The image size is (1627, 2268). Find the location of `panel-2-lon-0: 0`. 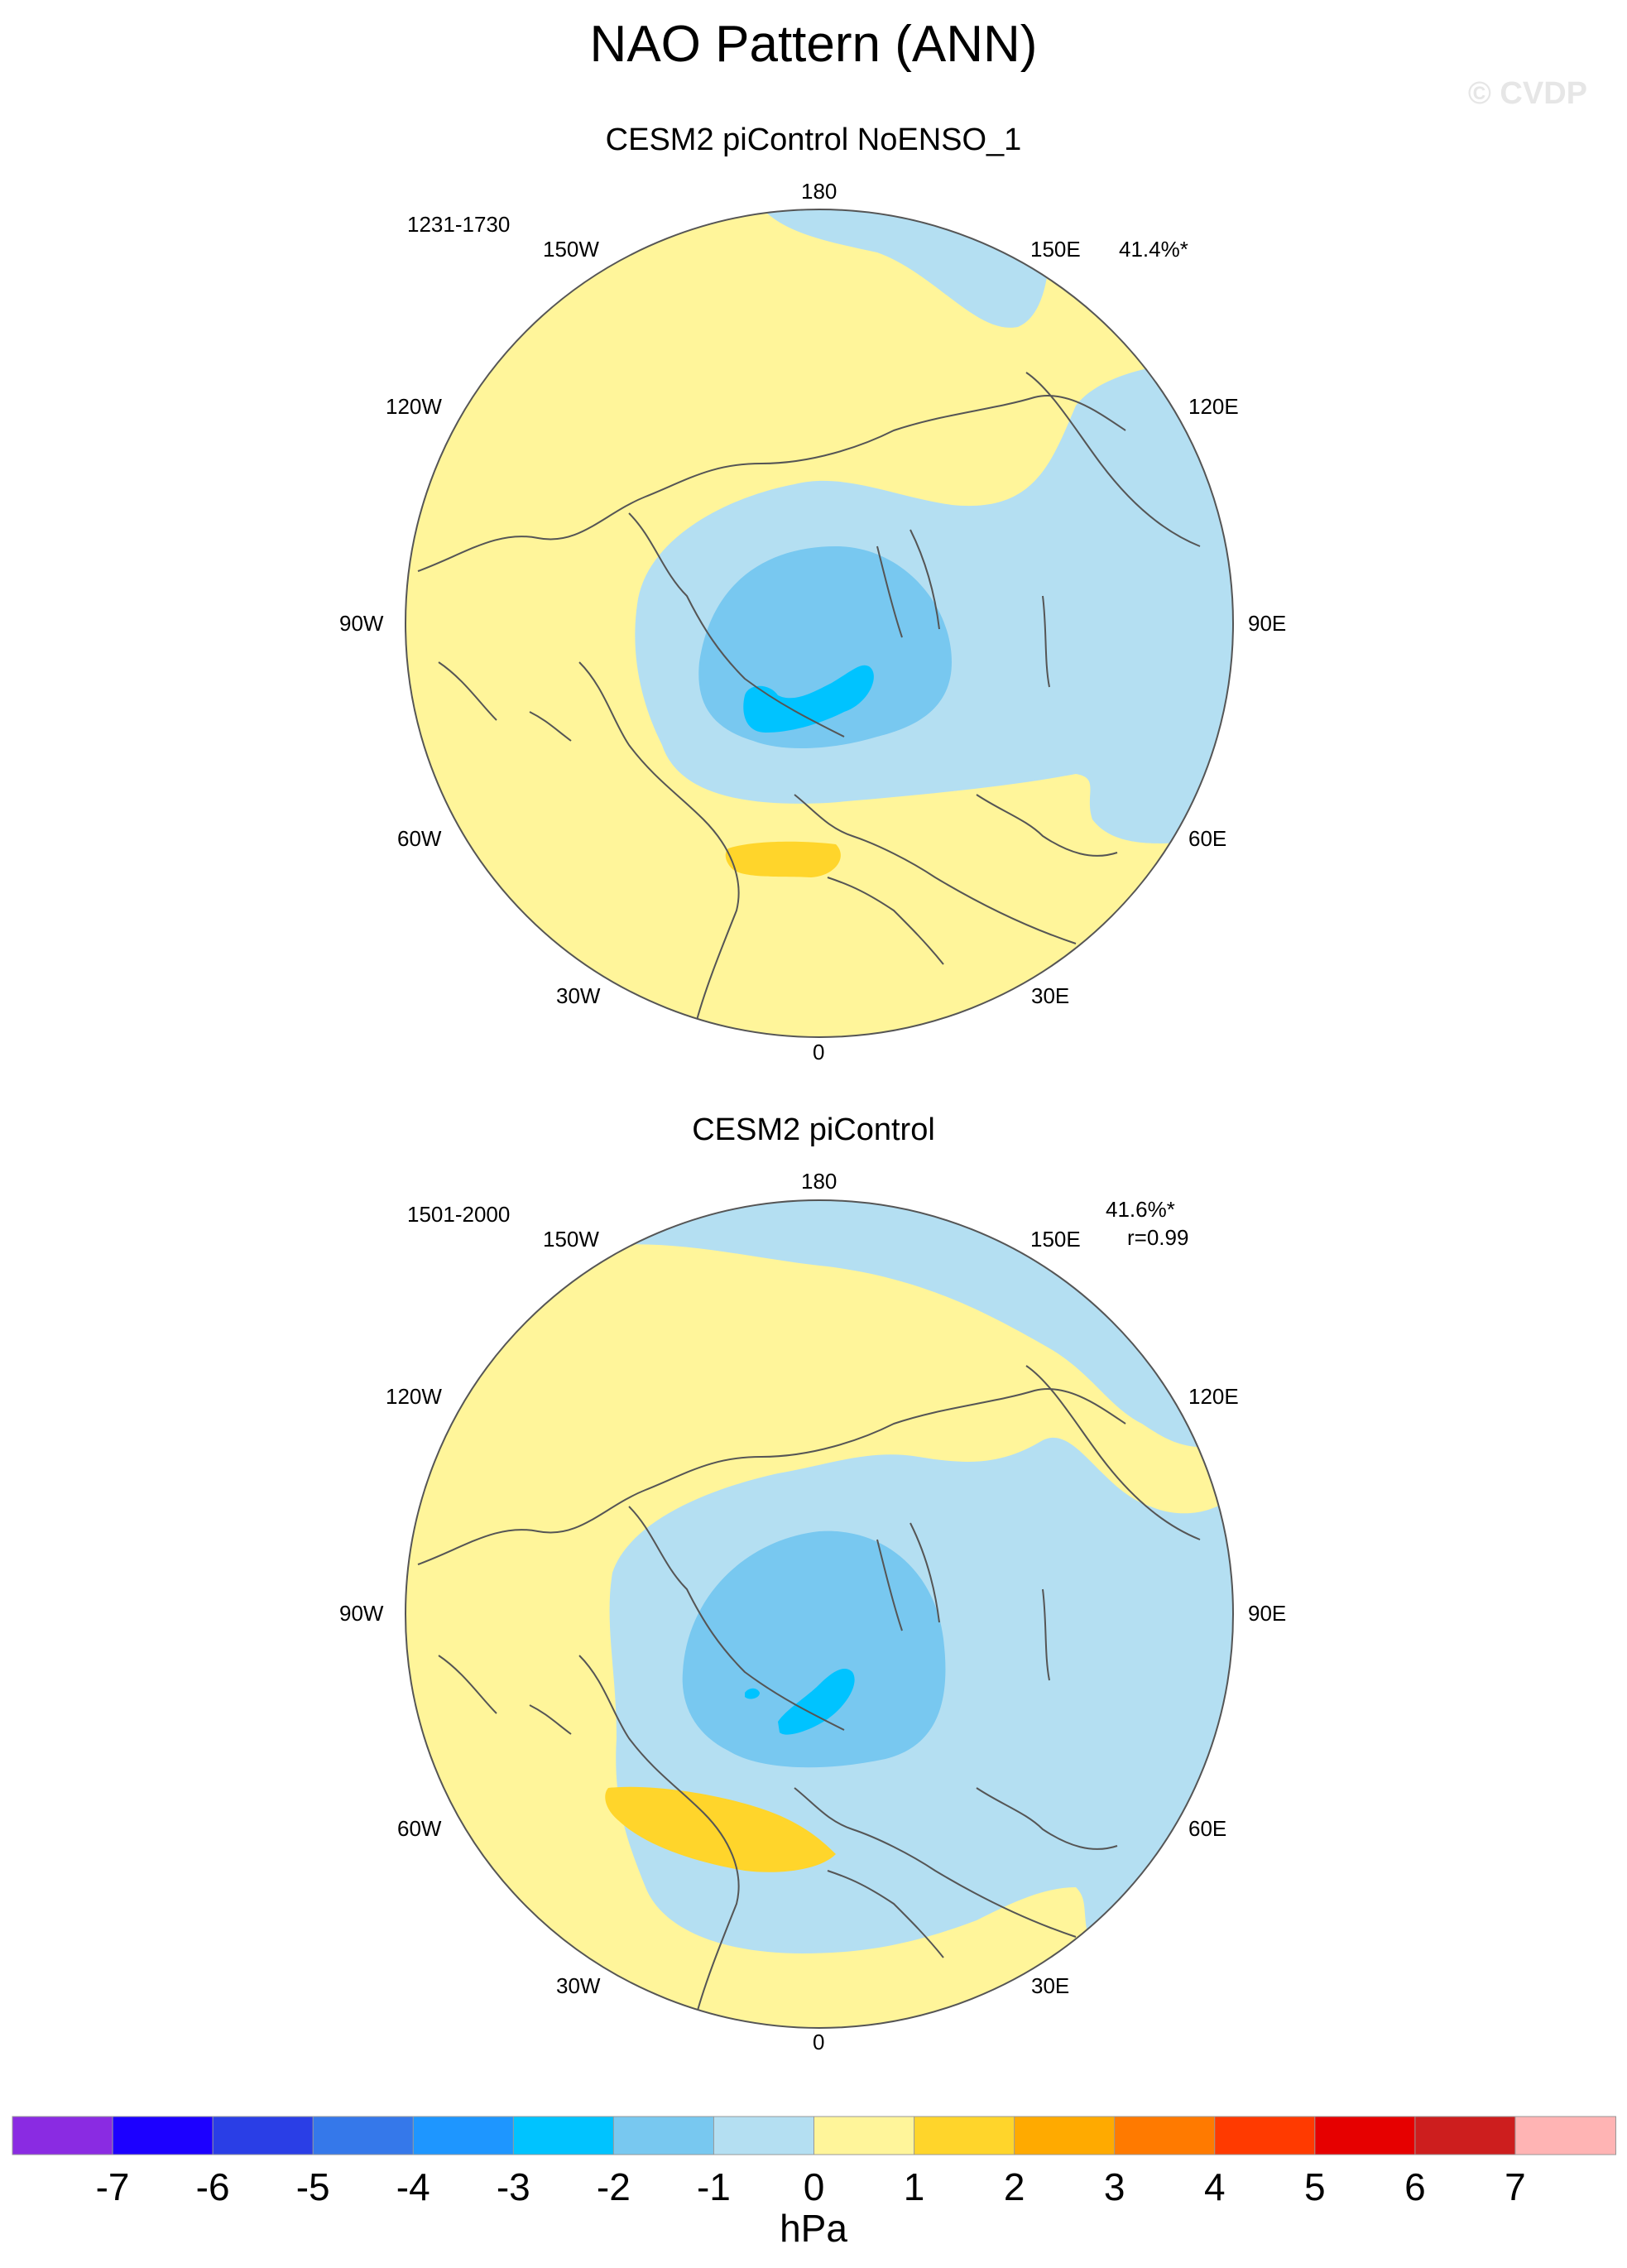

panel-2-lon-0: 0 is located at coordinates (819, 2042).